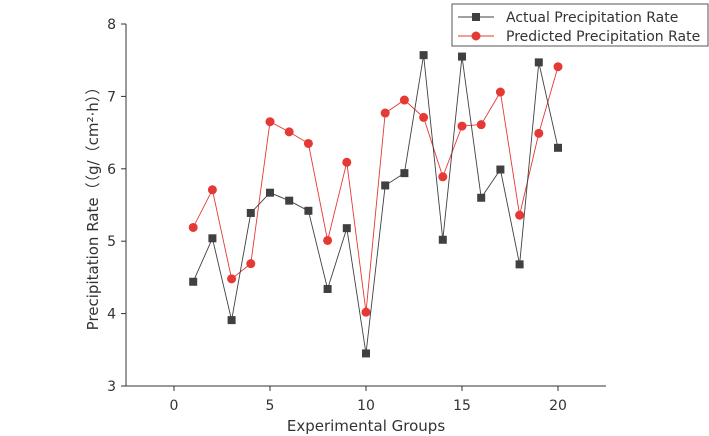 Image resolution: width=709 pixels, height=436 pixels. I want to click on y-tick-label: 4, so click(111, 315).